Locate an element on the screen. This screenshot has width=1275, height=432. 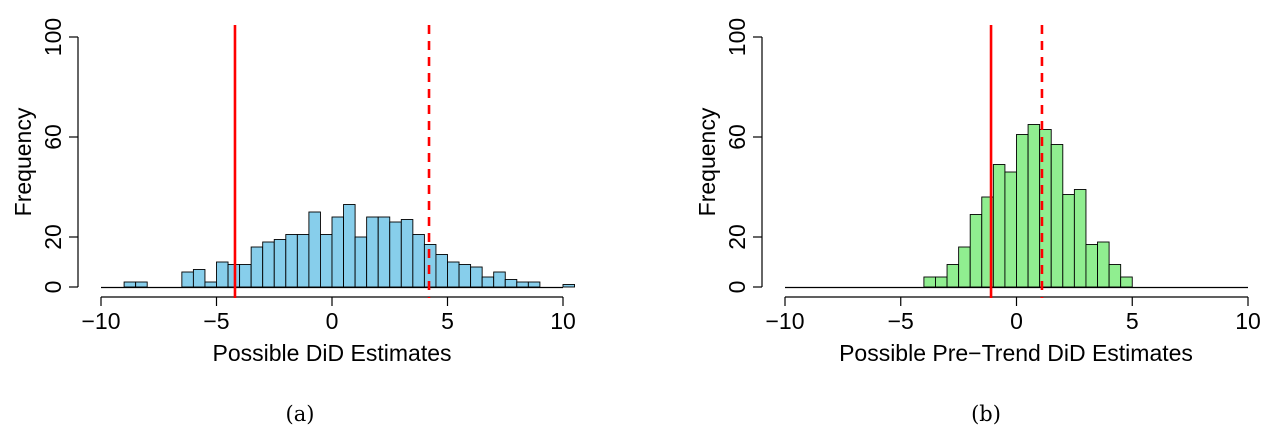
panel-a-x-tick-label: −5 is located at coordinates (216, 321).